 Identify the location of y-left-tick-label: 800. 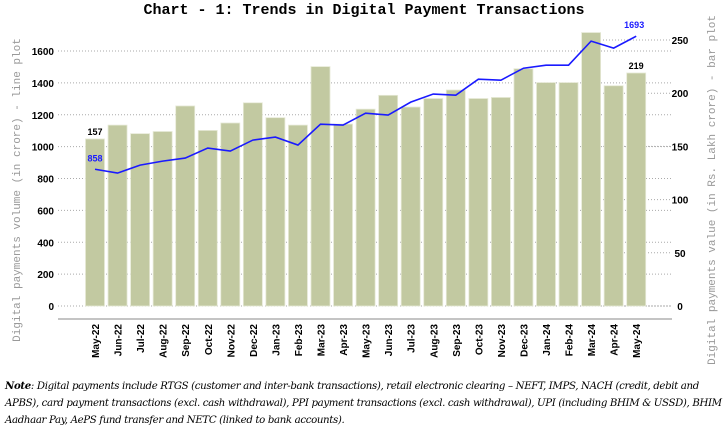
(45, 180).